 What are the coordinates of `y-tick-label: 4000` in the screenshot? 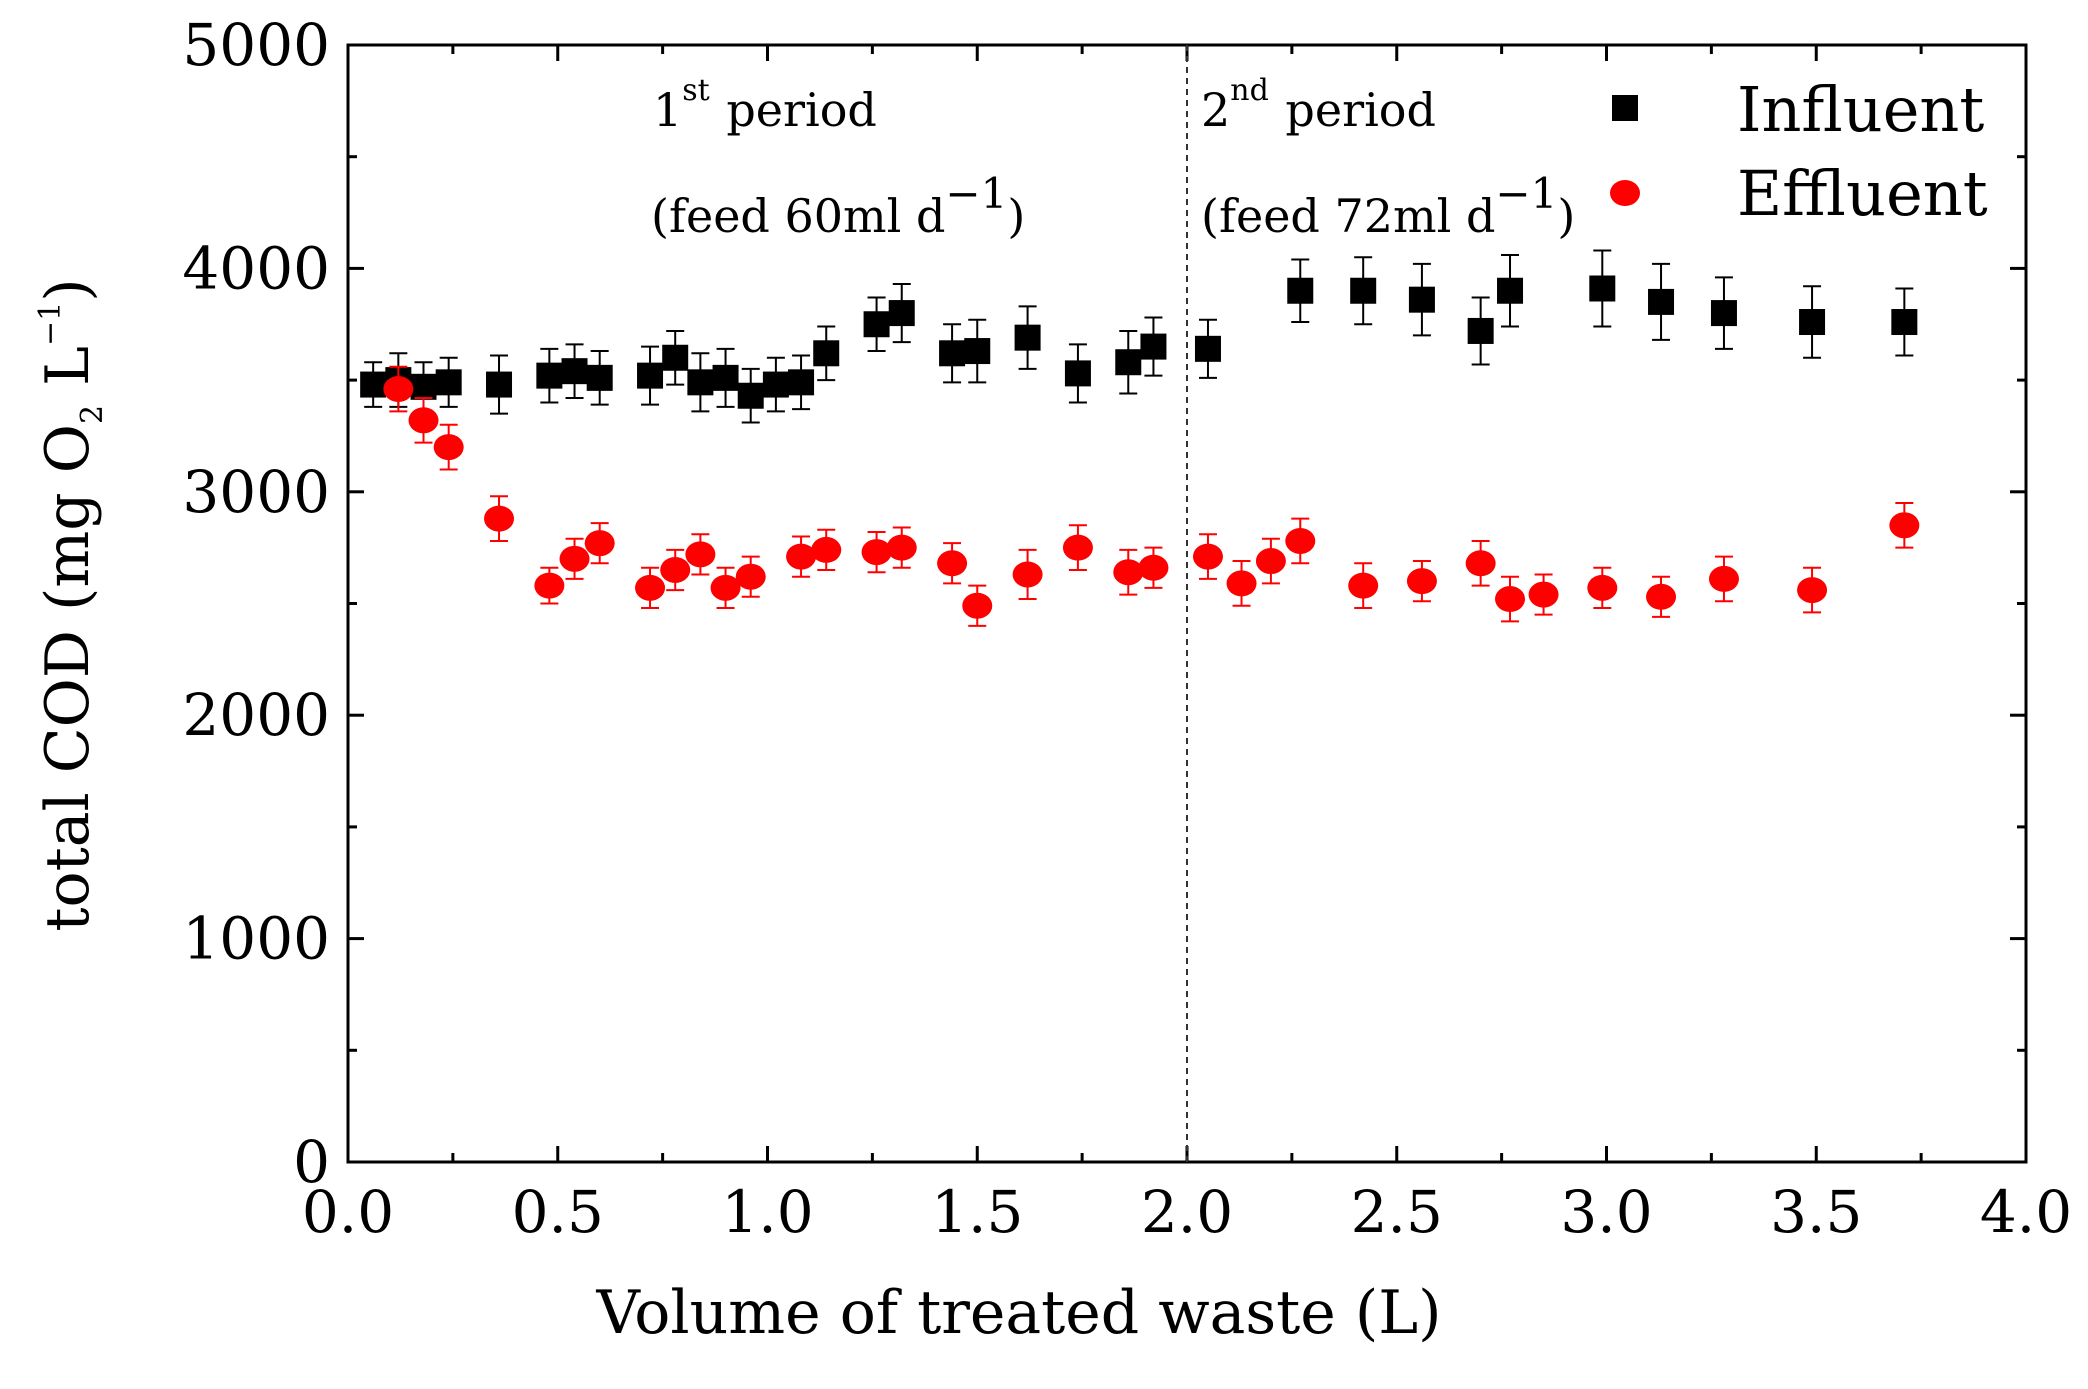 It's located at (256, 268).